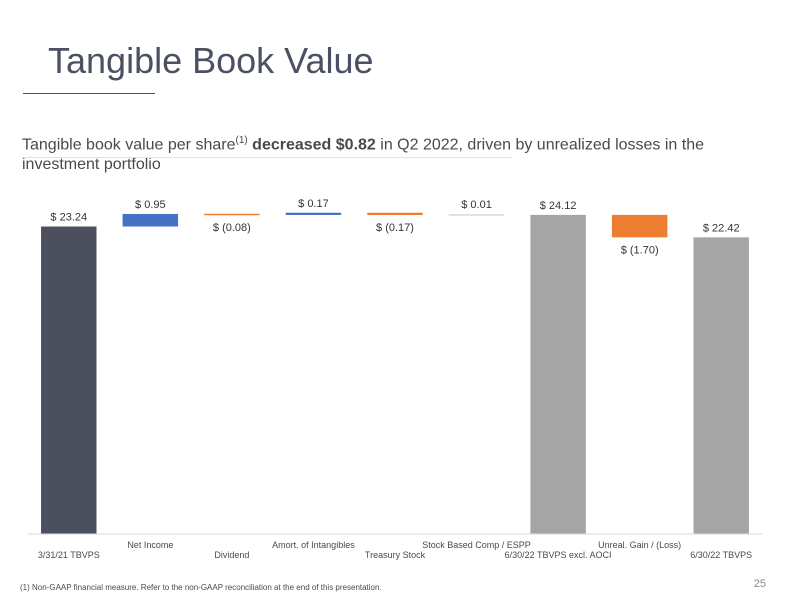 This screenshot has width=792, height=612. Describe the element at coordinates (129, 145) in the screenshot. I see `subtitle-prefix: Tangible book value per share` at that location.